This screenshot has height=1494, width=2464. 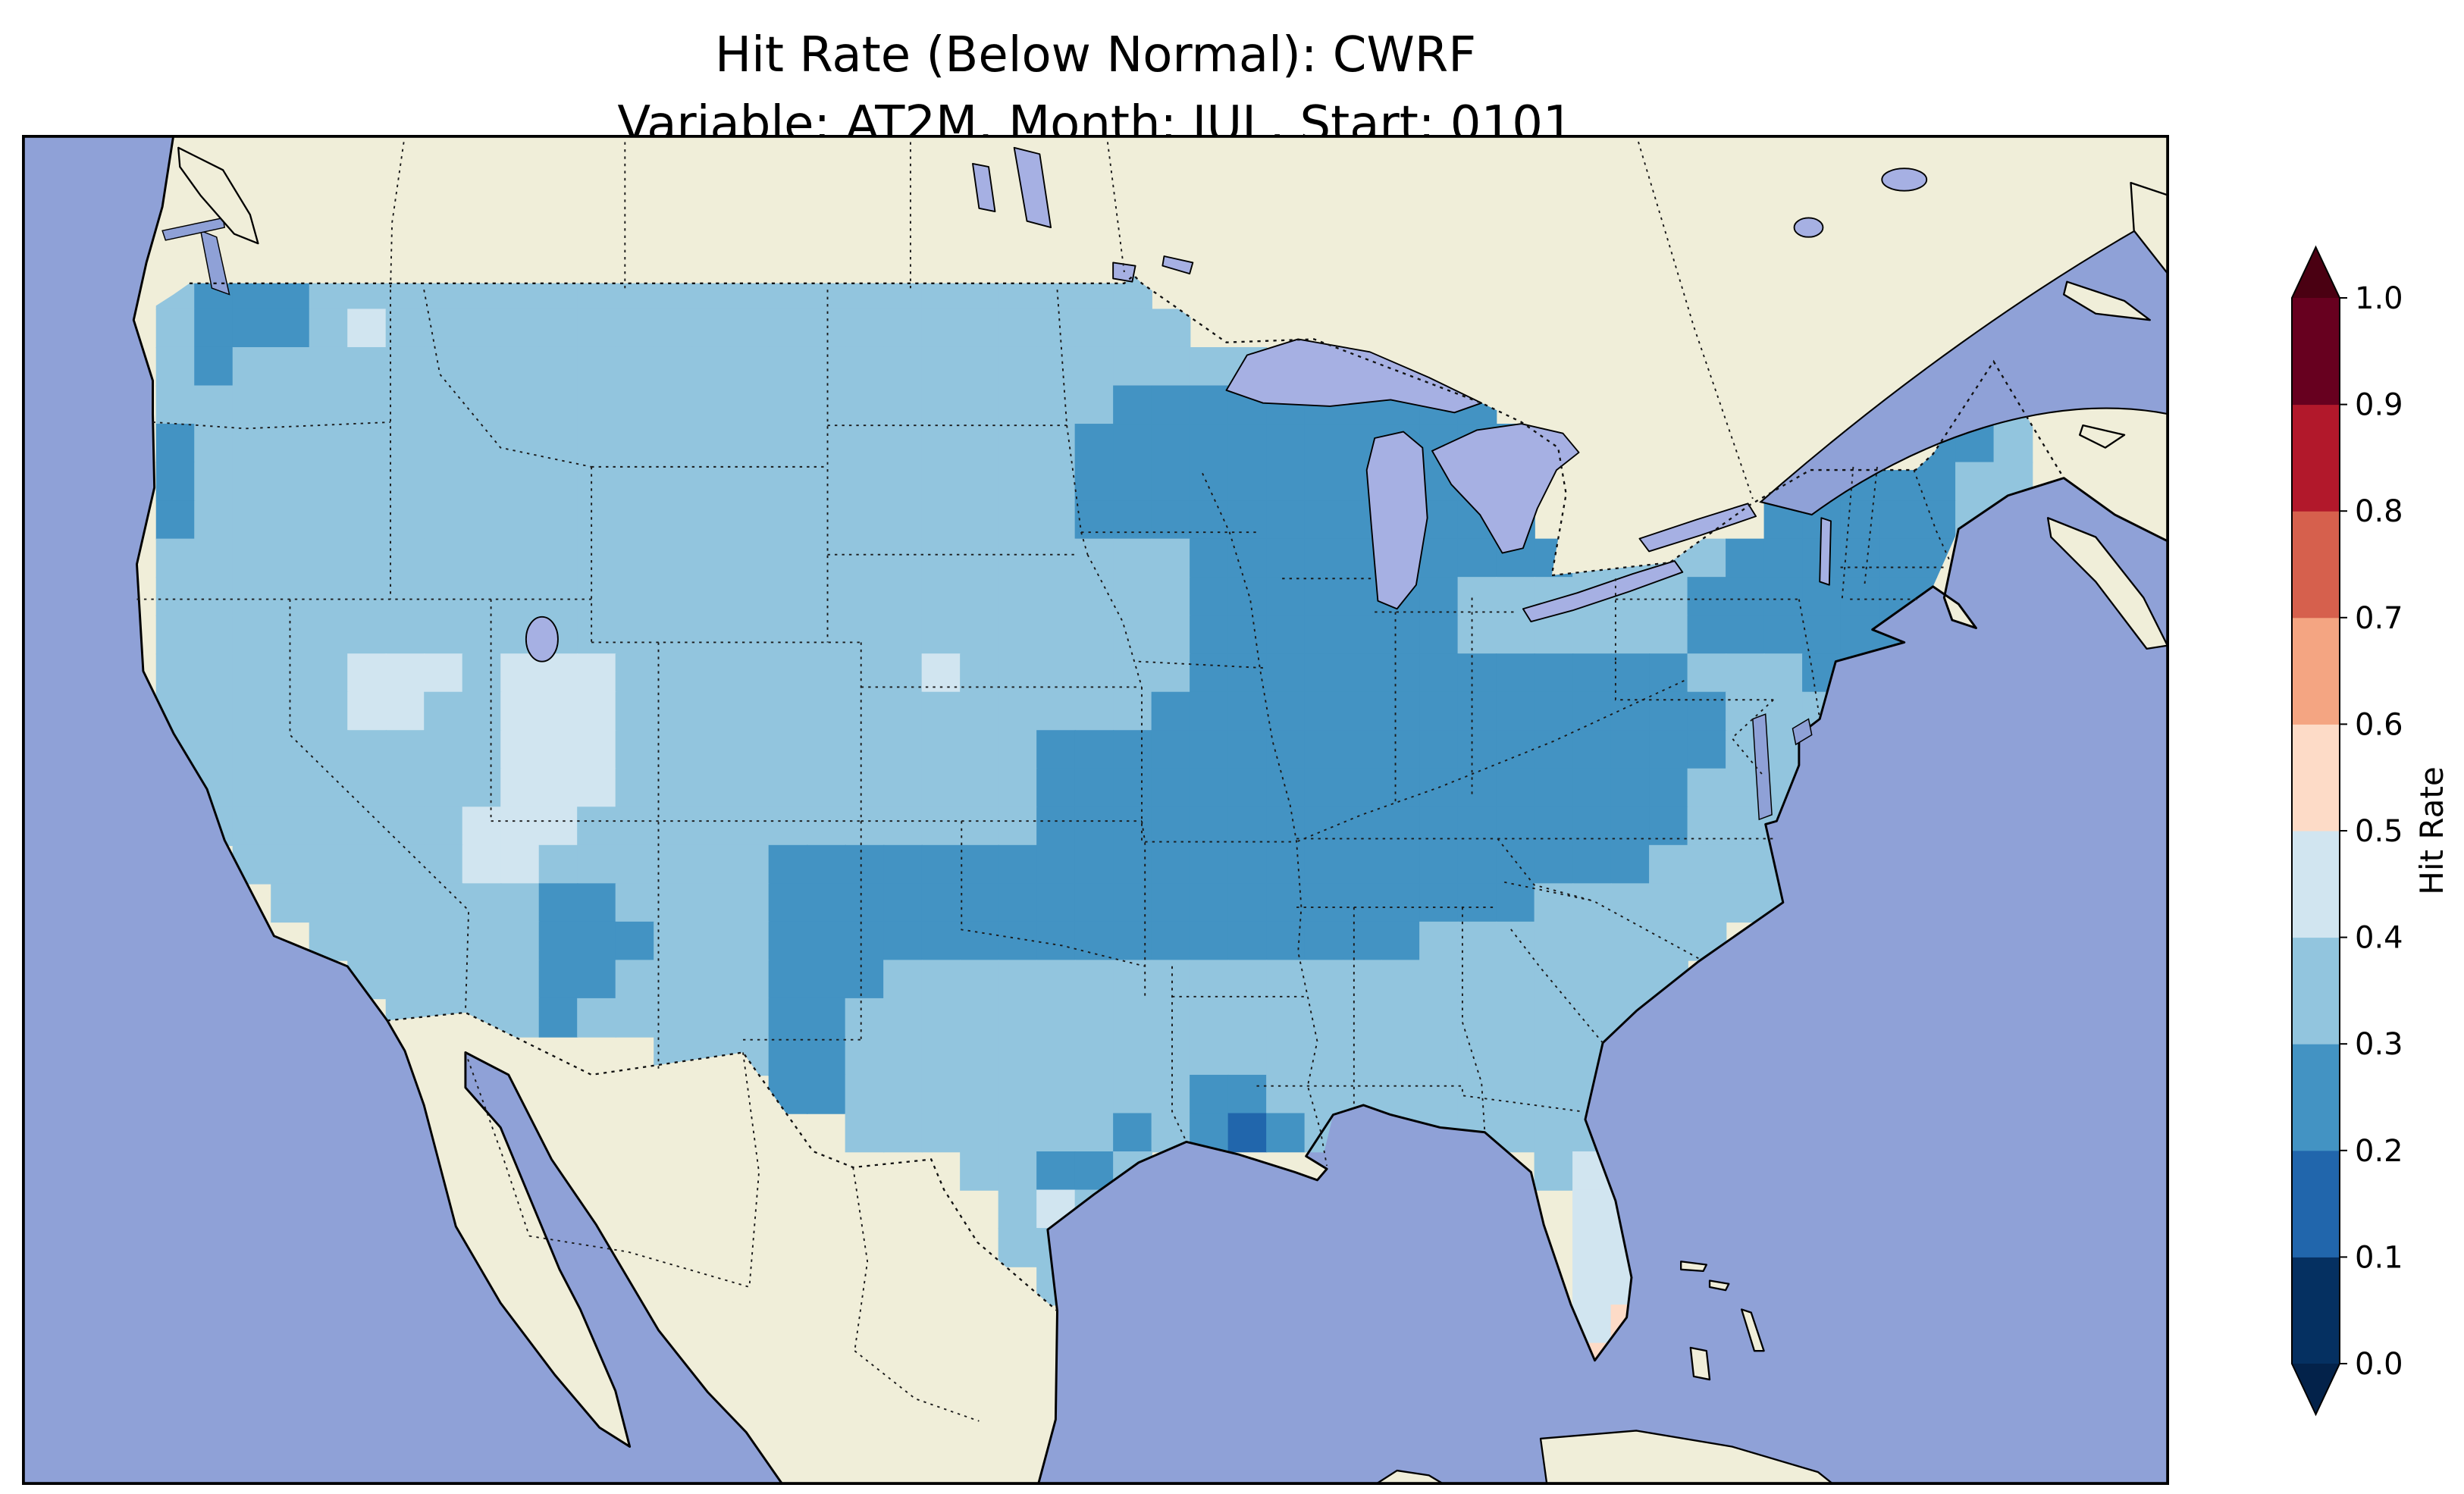 What do you see at coordinates (1096, 55) in the screenshot?
I see `title-line-1: Hit Rate (Below Normal): CWRF` at bounding box center [1096, 55].